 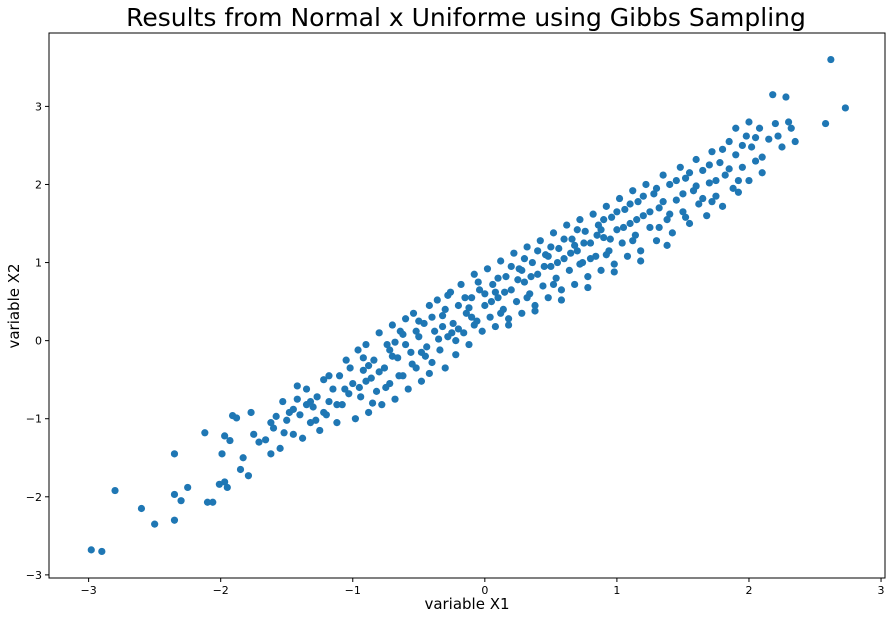 I want to click on y-axis-label: variable X2, so click(x=14, y=305).